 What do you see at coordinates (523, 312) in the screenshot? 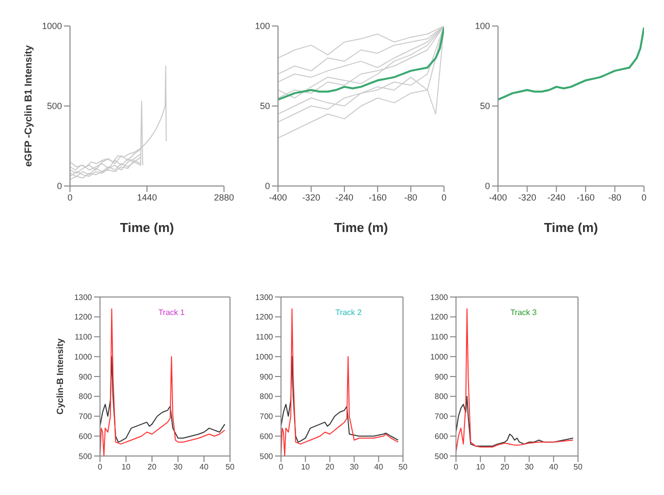
I see `text: Track 3` at bounding box center [523, 312].